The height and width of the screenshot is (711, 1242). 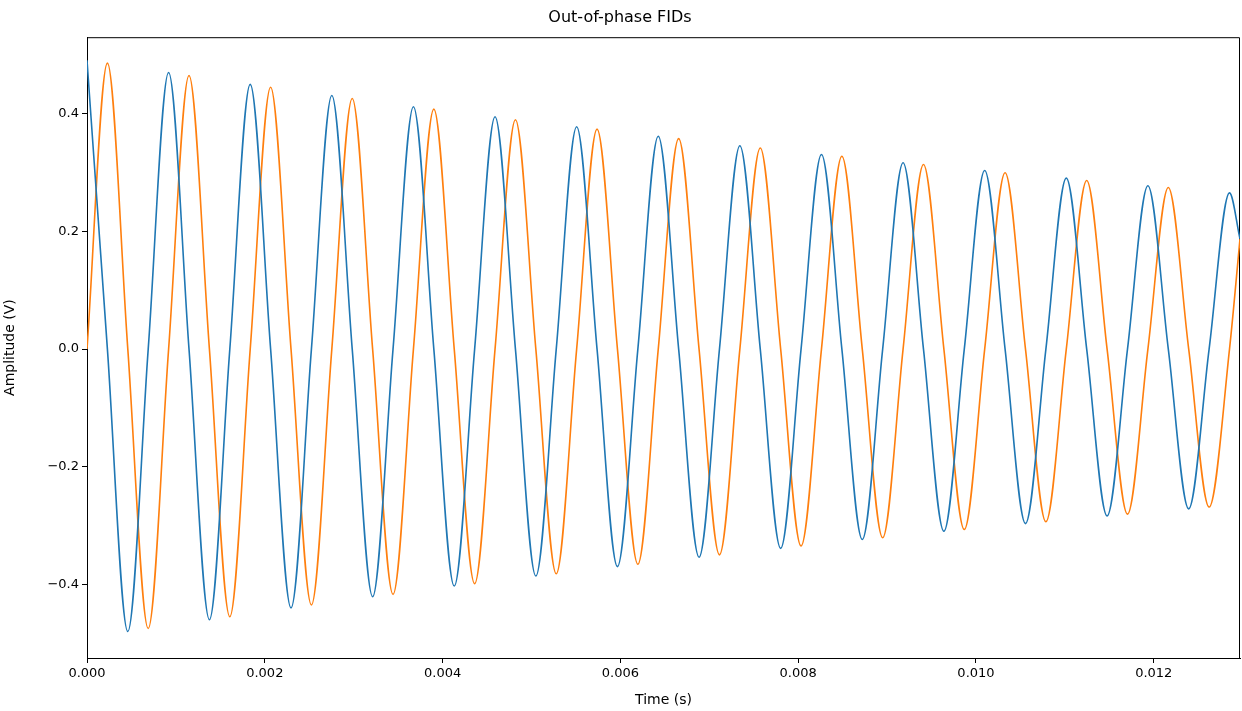 What do you see at coordinates (63, 584) in the screenshot?
I see `y-tick-label: −0.4` at bounding box center [63, 584].